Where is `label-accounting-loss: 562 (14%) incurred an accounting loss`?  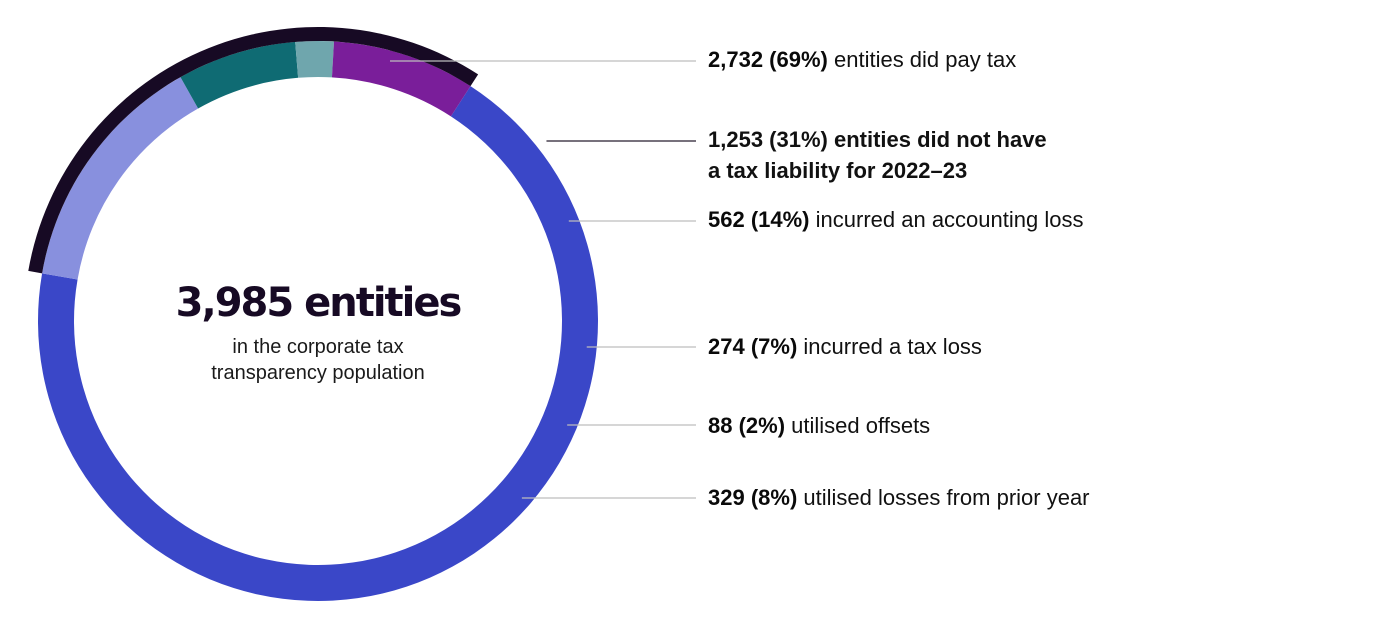
label-accounting-loss: 562 (14%) incurred an accounting loss is located at coordinates (895, 220).